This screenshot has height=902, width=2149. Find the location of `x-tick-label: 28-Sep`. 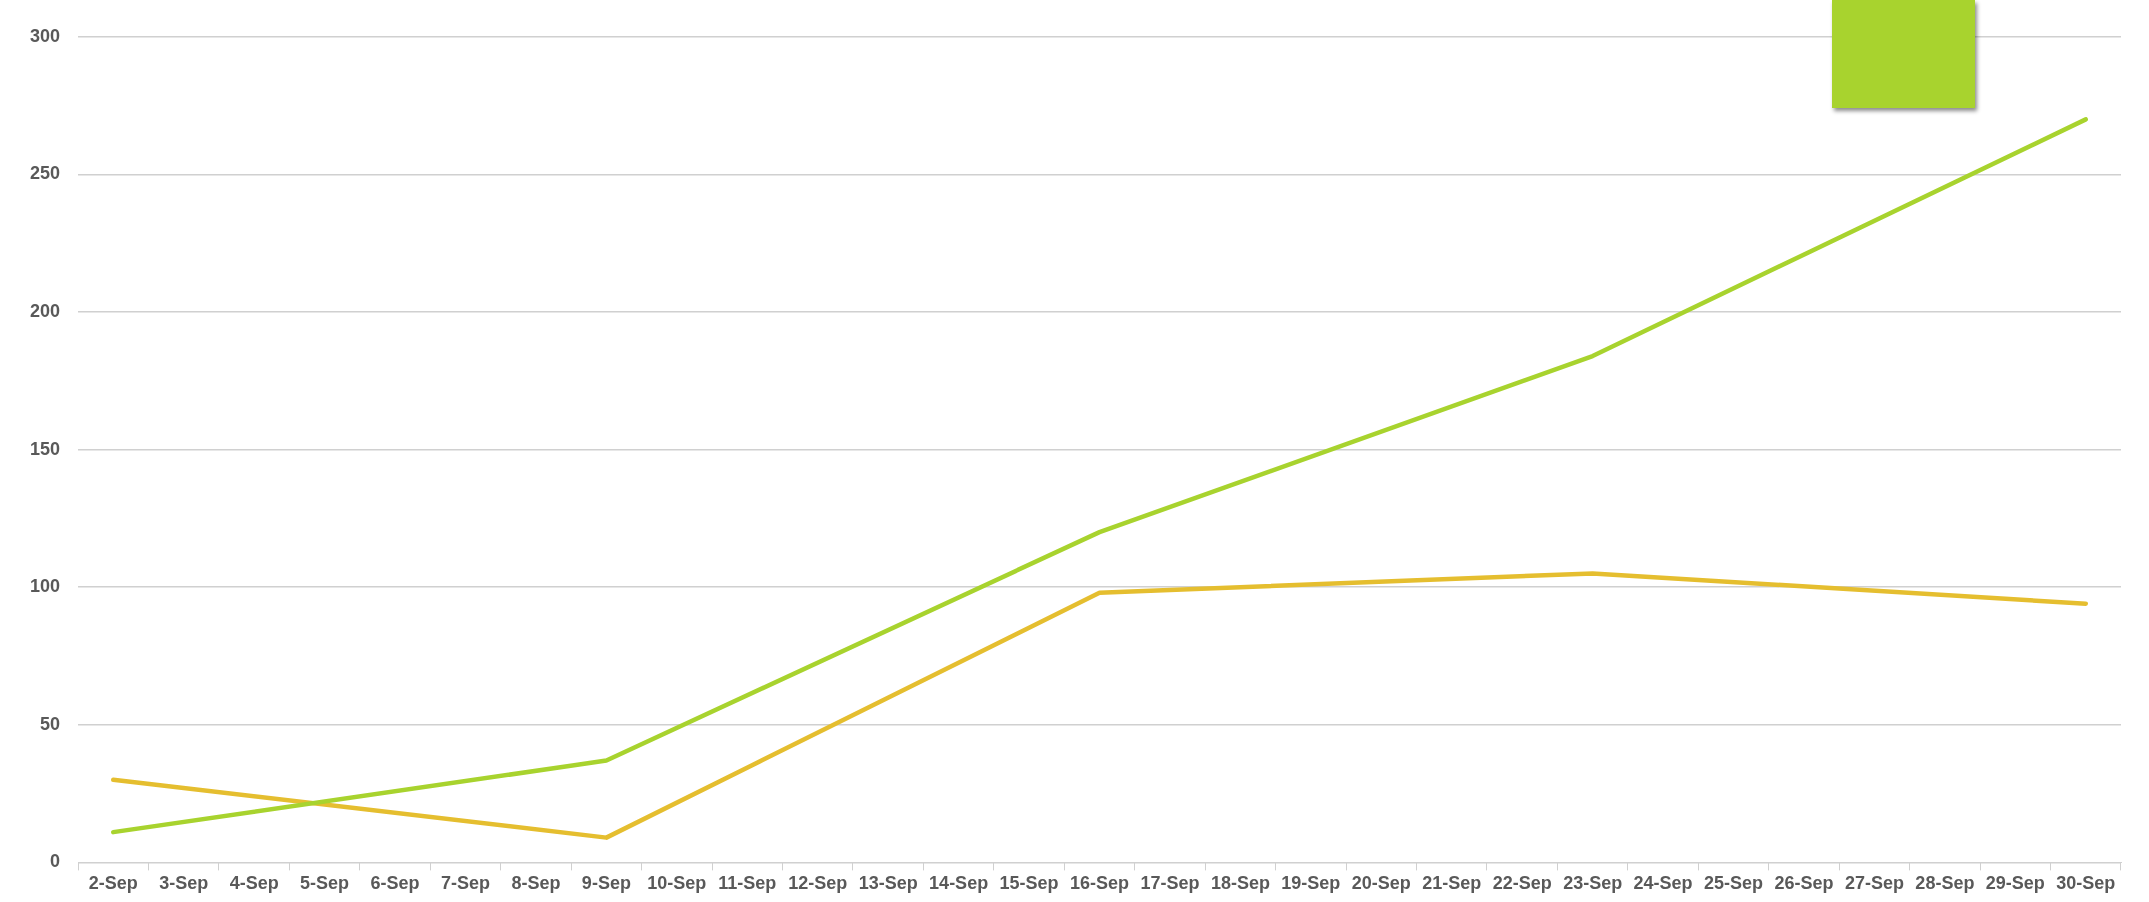

x-tick-label: 28-Sep is located at coordinates (1945, 883).